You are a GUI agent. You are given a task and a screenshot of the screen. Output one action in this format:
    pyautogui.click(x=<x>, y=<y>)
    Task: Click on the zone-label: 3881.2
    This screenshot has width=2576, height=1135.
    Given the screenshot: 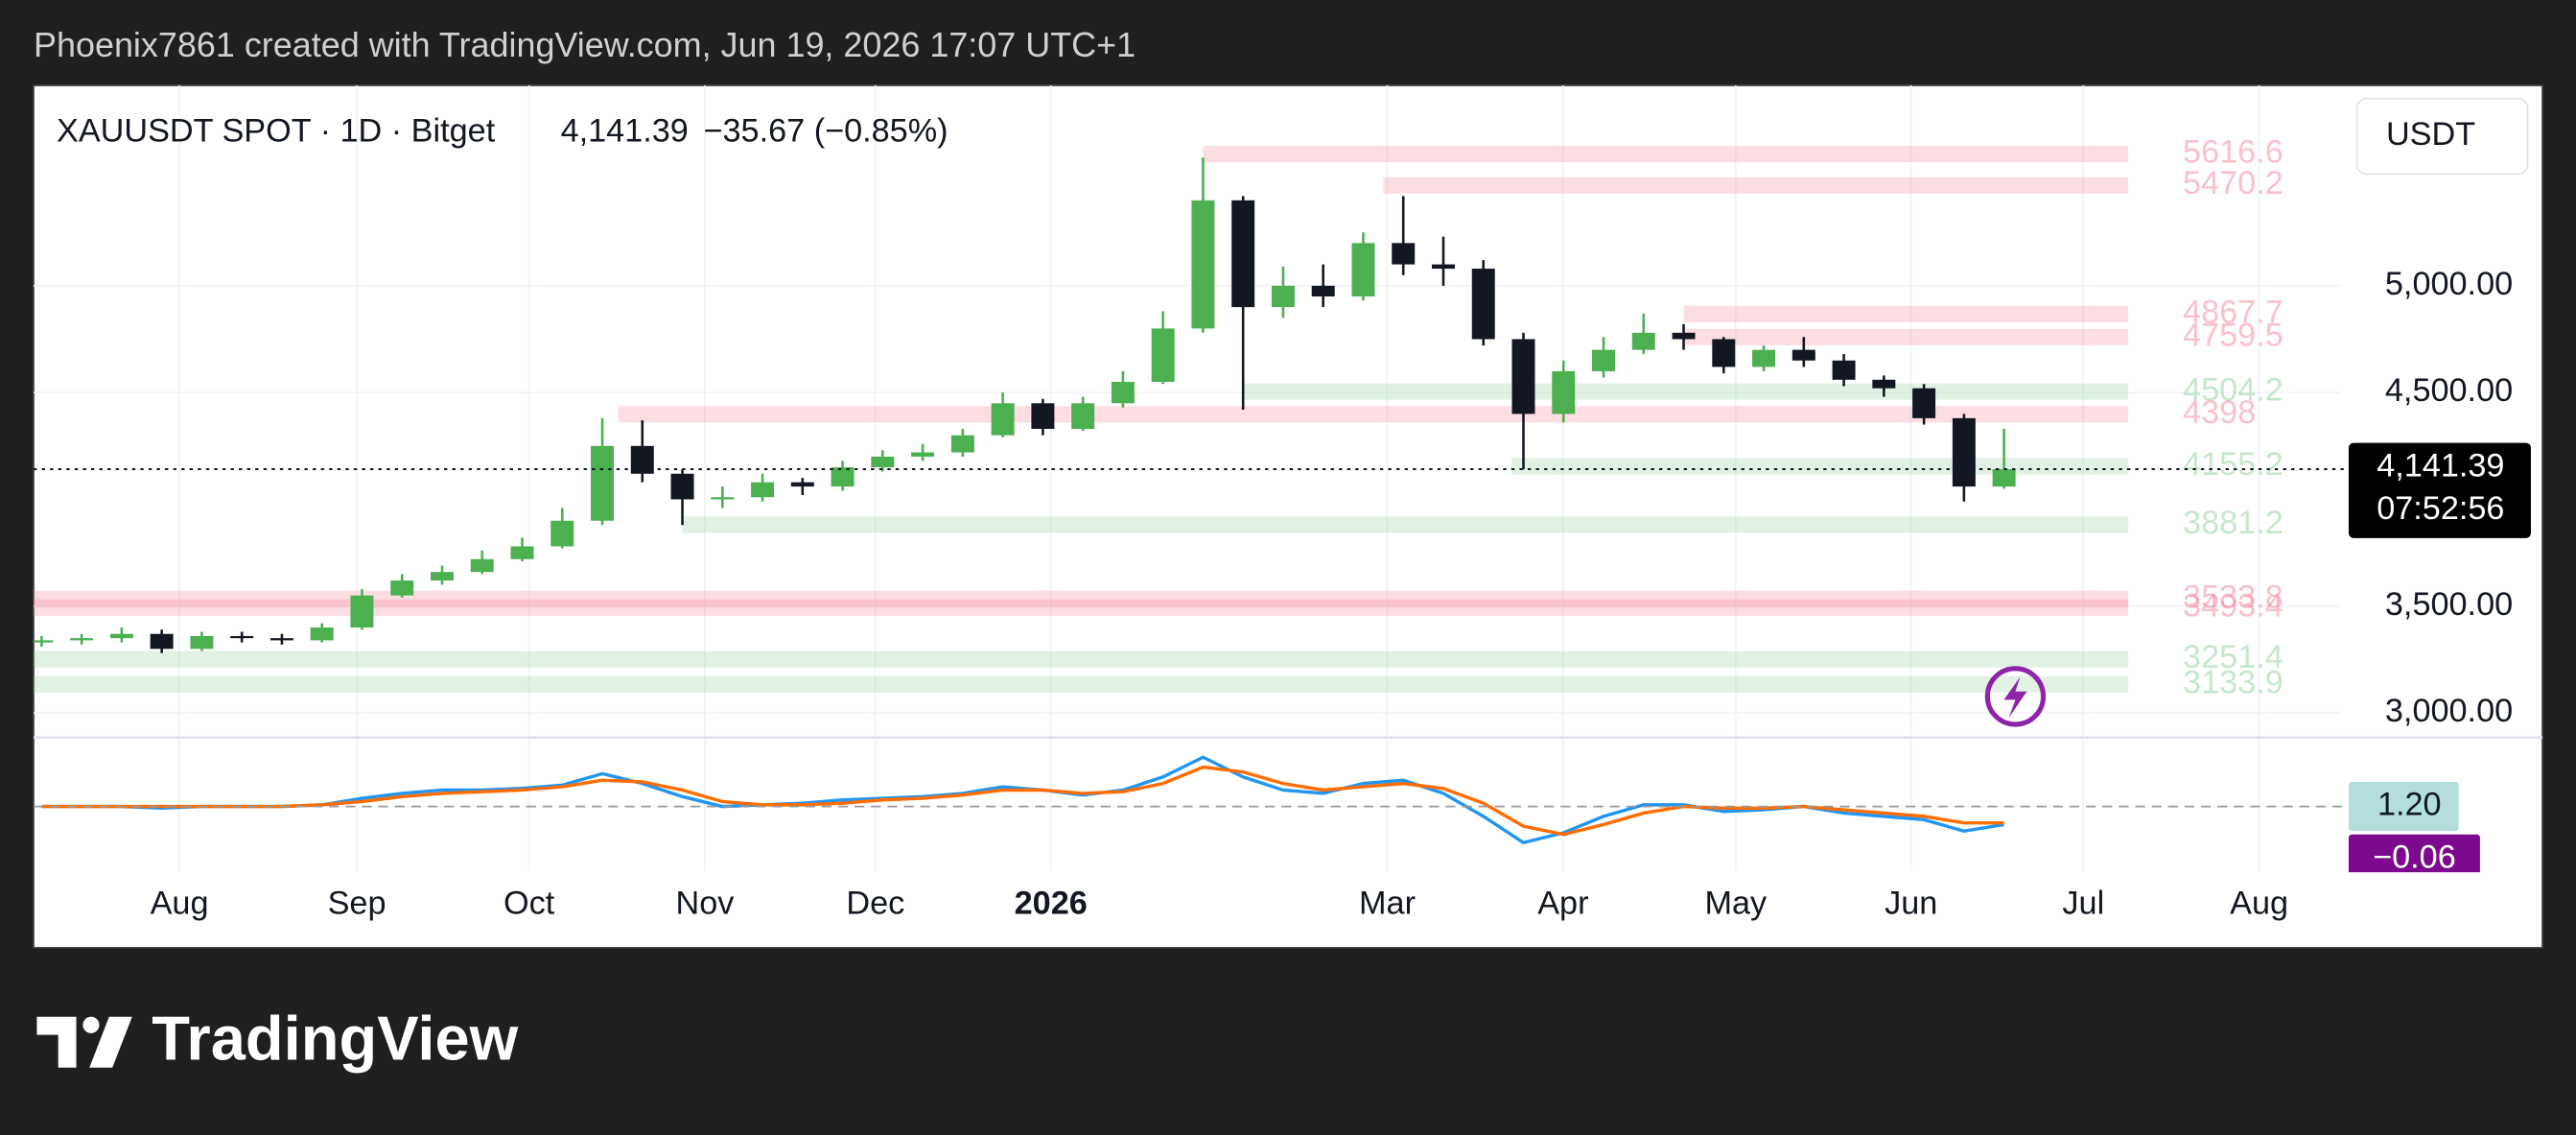 What is the action you would take?
    pyautogui.click(x=2233, y=523)
    